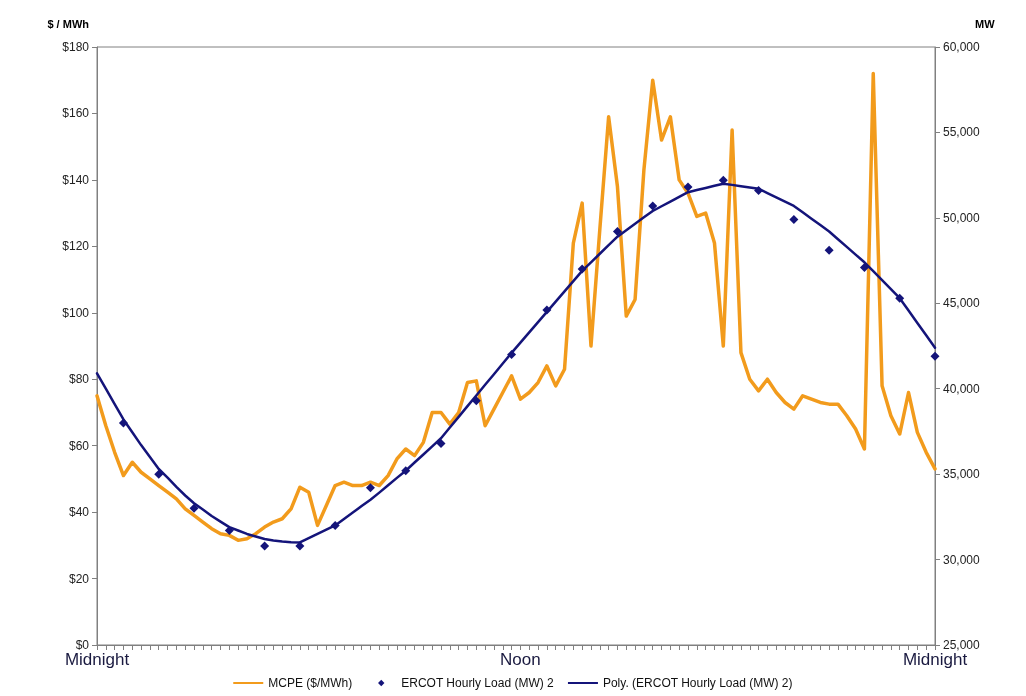  What do you see at coordinates (79, 379) in the screenshot?
I see `y-tick-label: $80` at bounding box center [79, 379].